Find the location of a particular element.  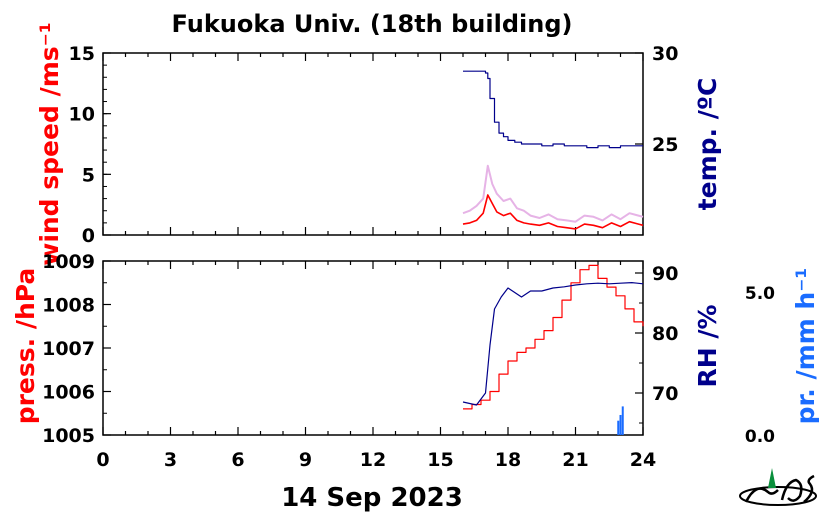

x-tick-label: 9 is located at coordinates (305, 460).